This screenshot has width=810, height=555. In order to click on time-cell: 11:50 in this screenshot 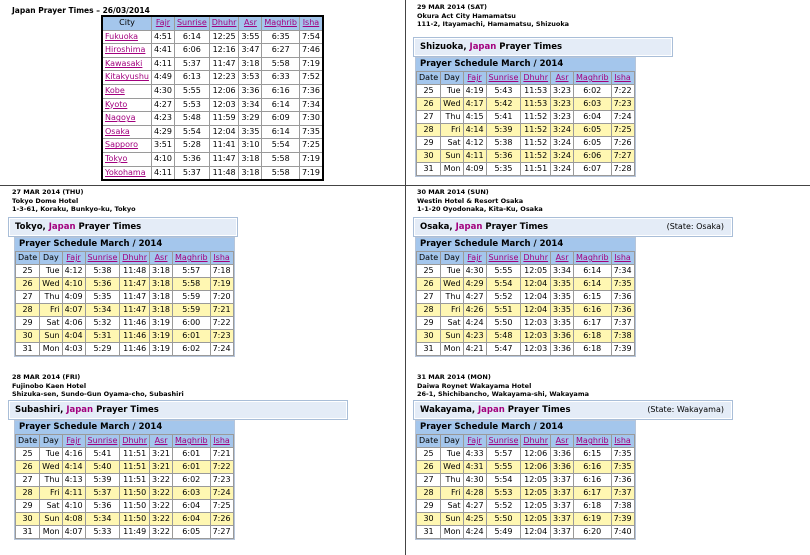, I will do `click(135, 519)`.